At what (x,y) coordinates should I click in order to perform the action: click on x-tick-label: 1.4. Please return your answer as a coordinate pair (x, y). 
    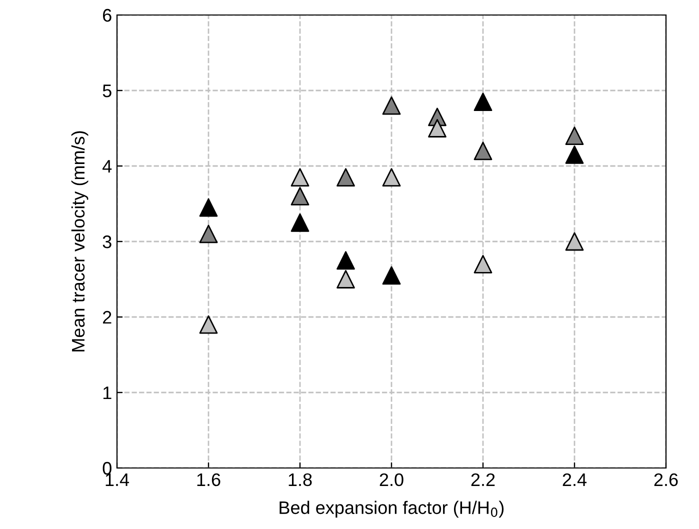
    Looking at the image, I should click on (118, 480).